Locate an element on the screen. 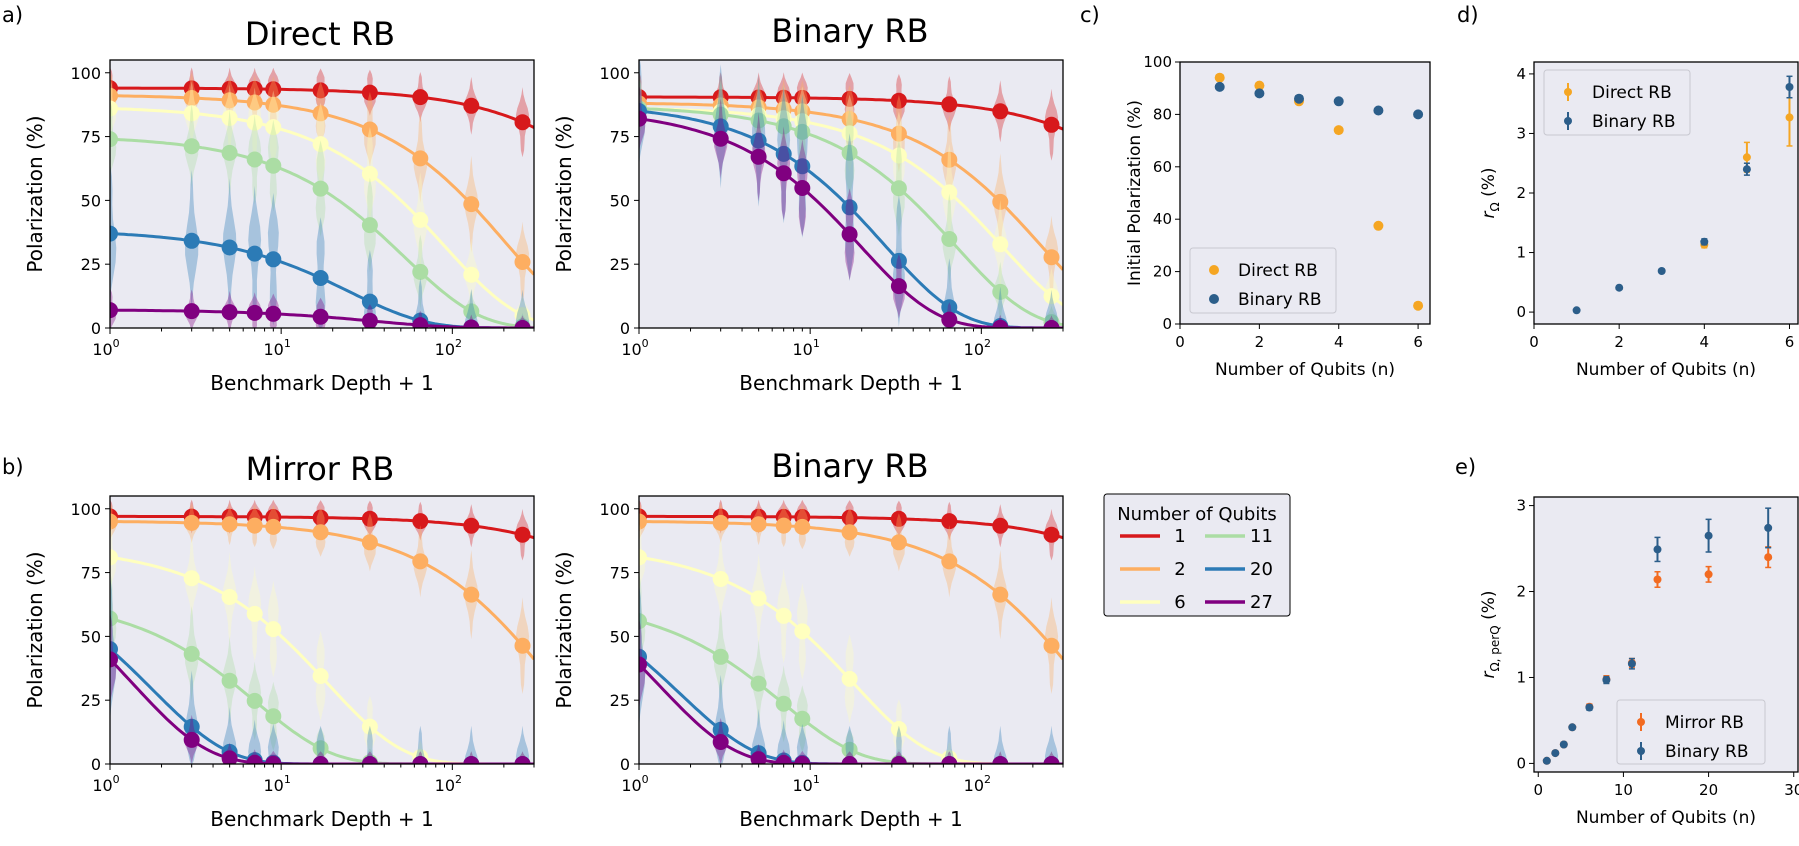  legend-marker-mirror-panel_e is located at coordinates (1641, 722).